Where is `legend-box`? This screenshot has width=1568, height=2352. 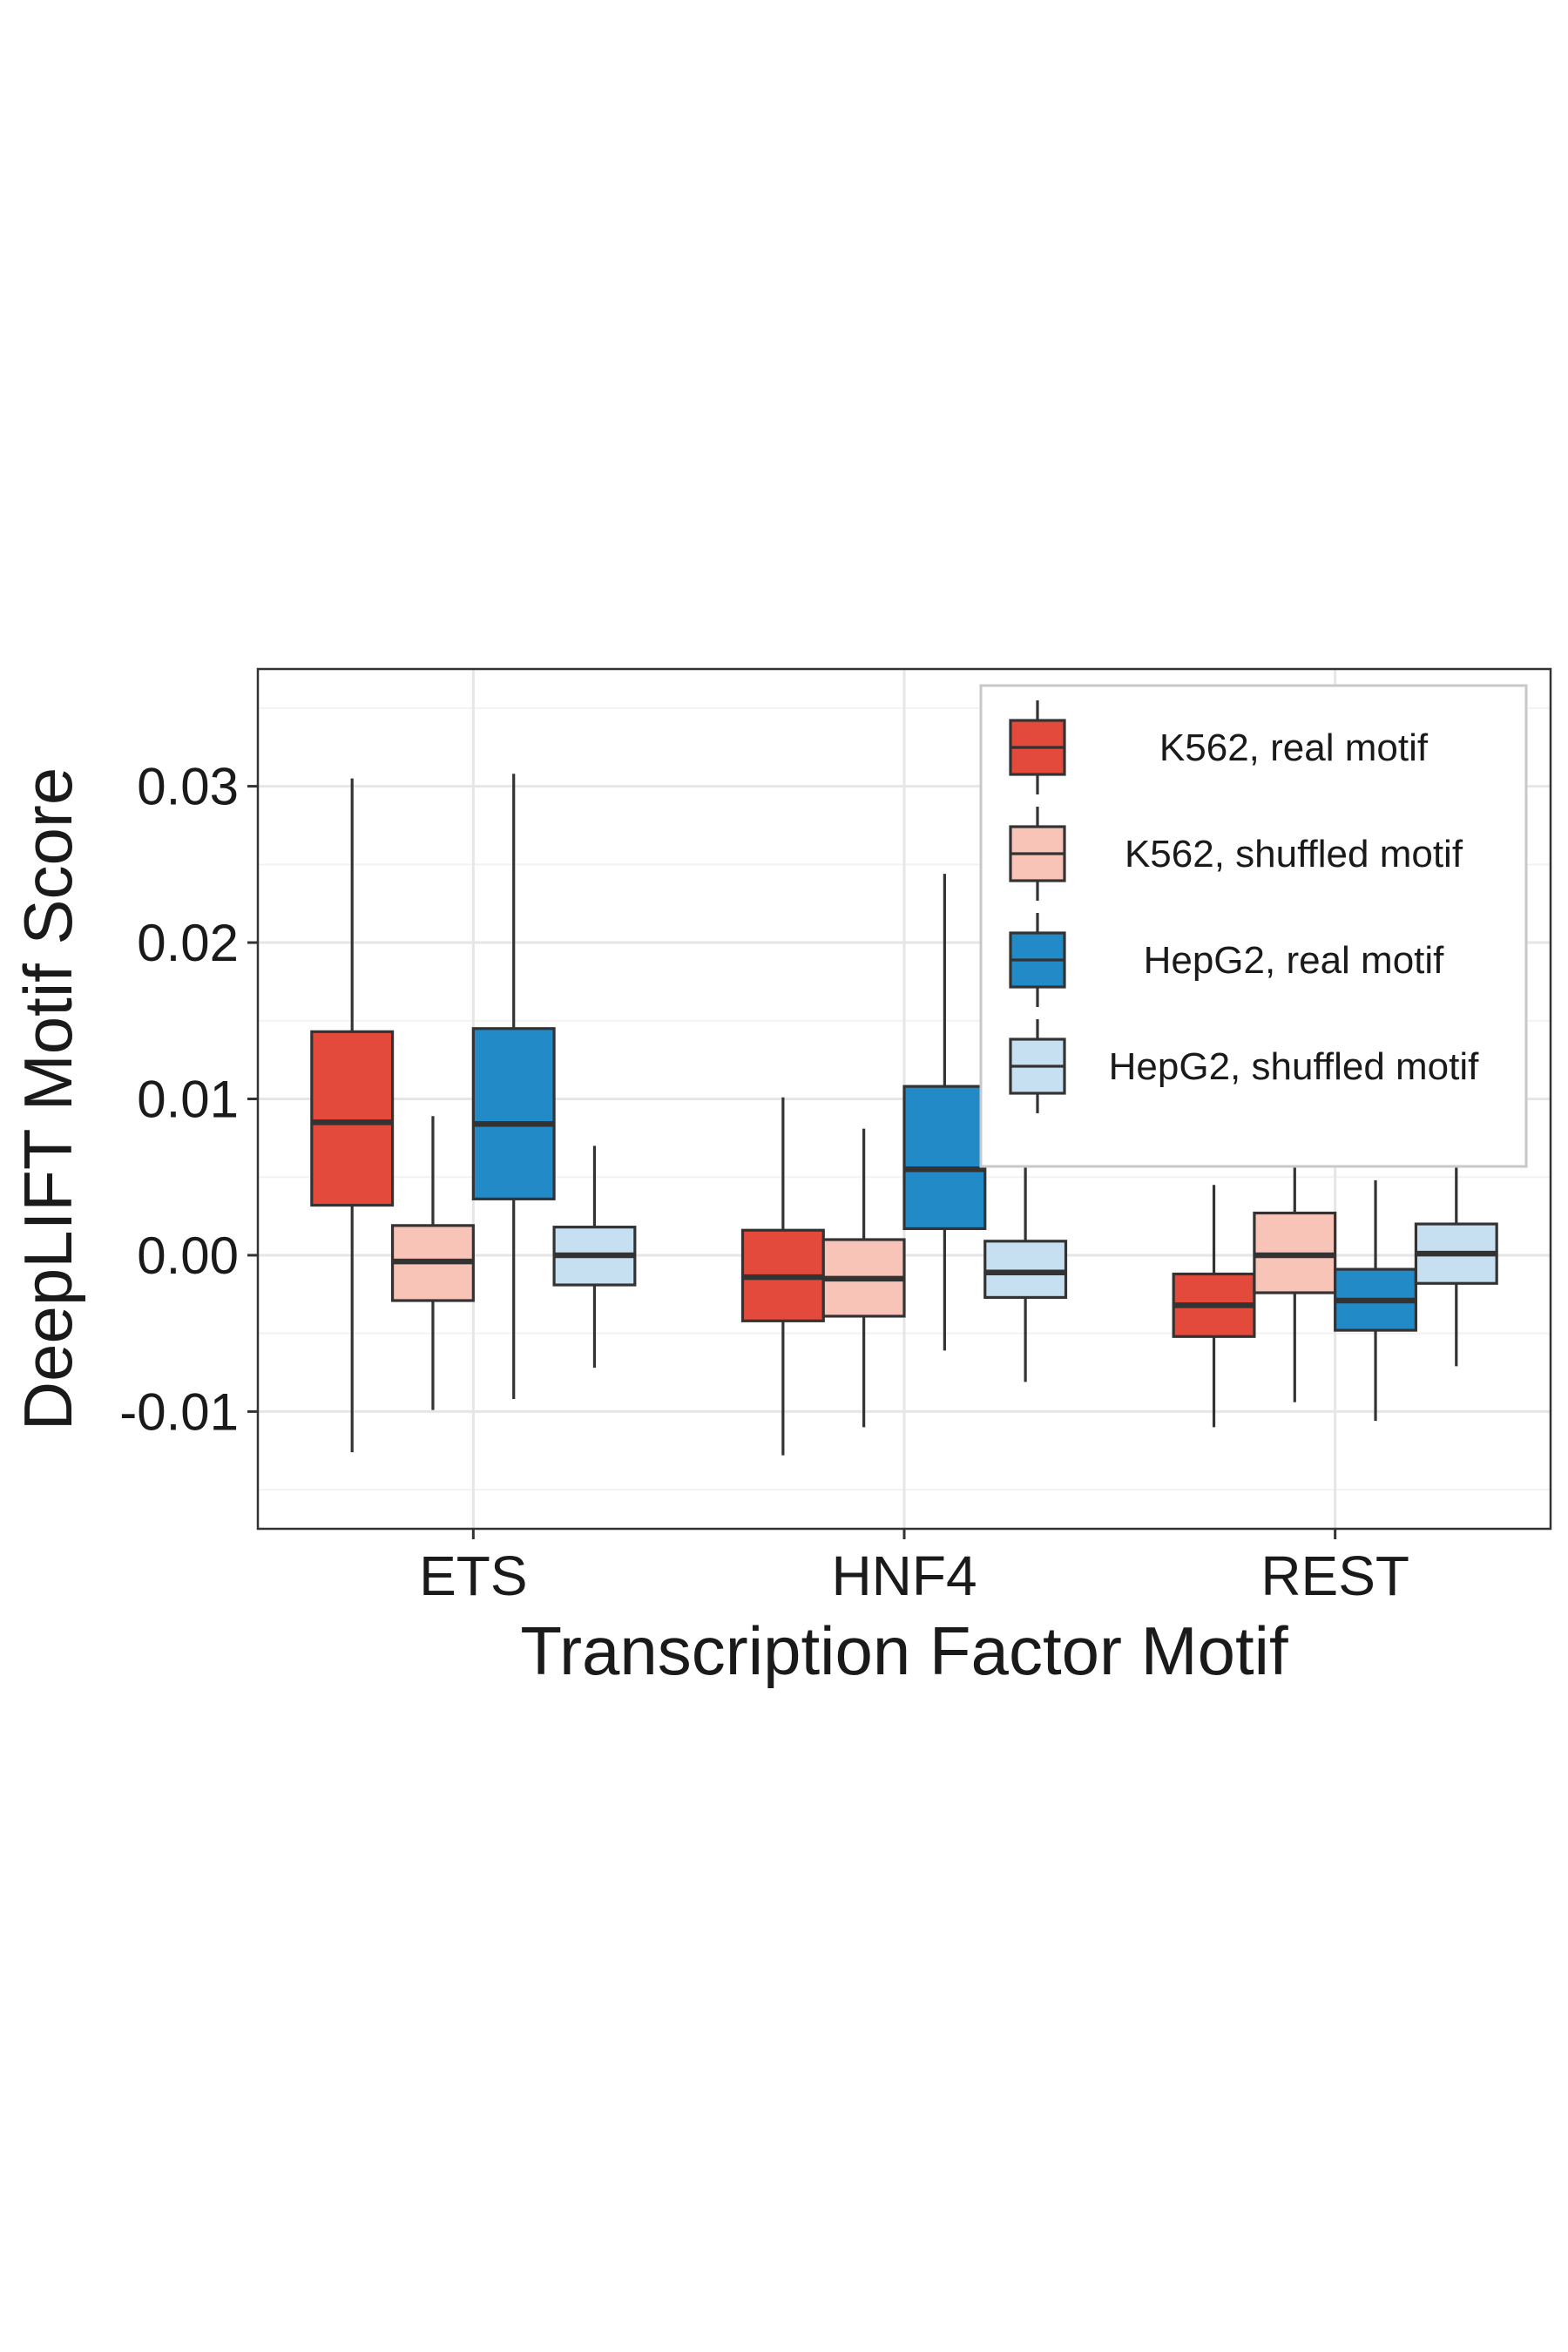 legend-box is located at coordinates (1253, 926).